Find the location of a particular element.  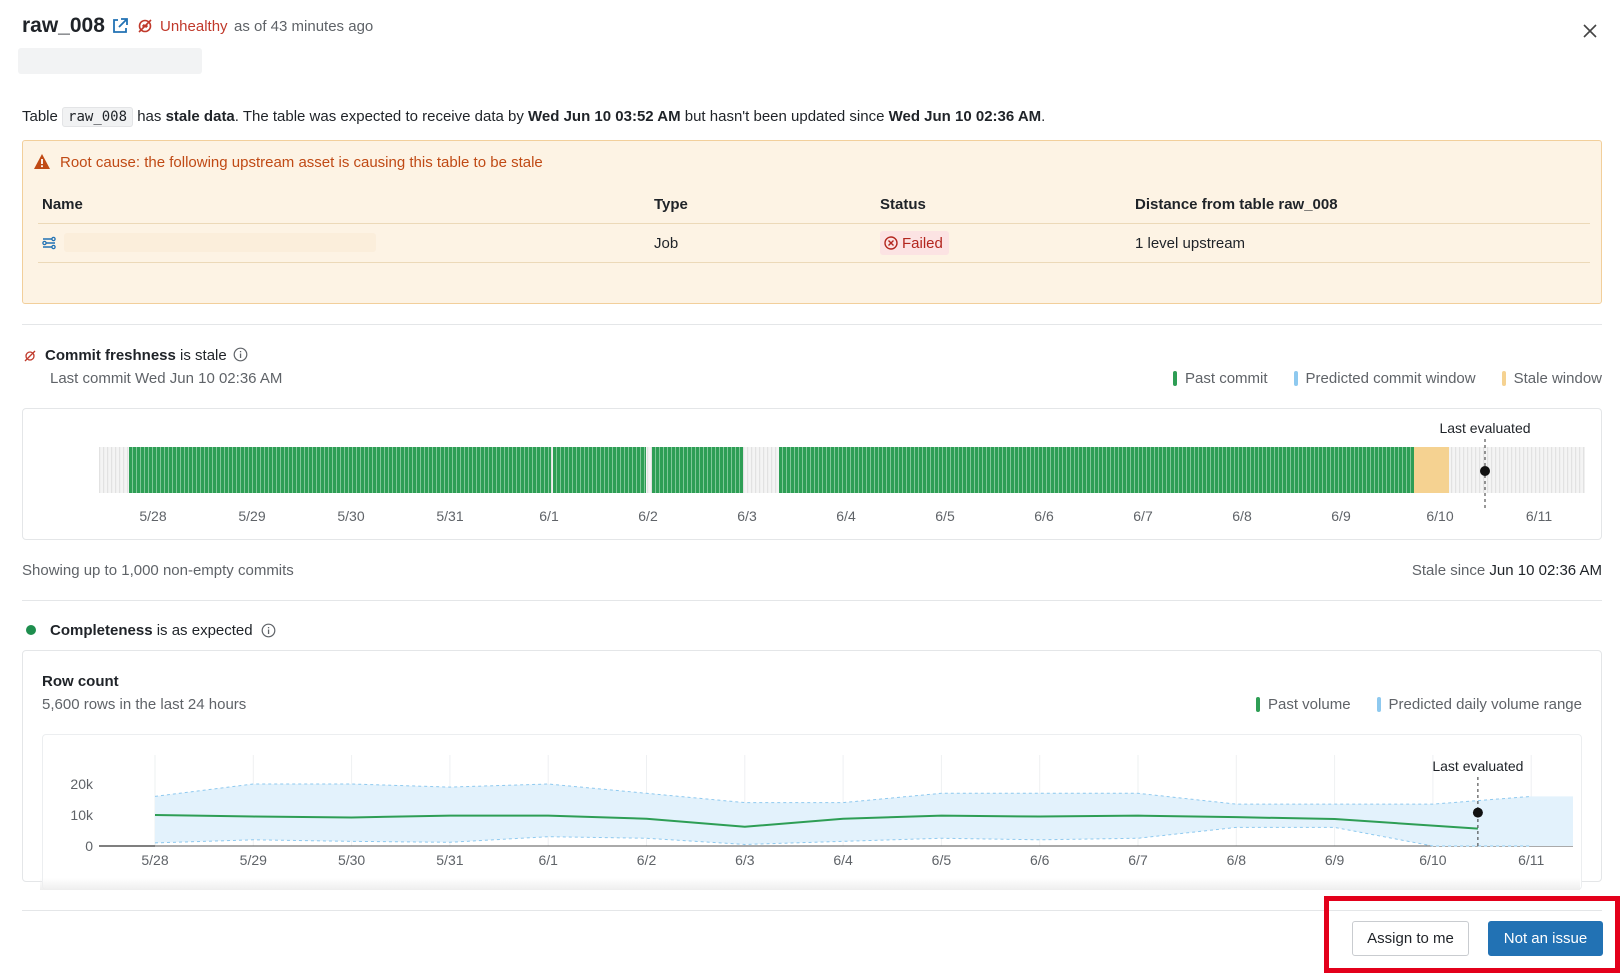

assign-to-me-button: Assign to me is located at coordinates (1410, 938).